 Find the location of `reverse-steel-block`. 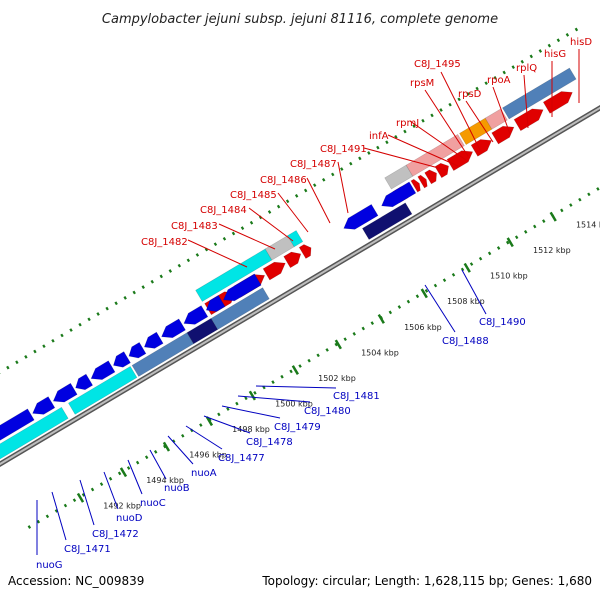

reverse-steel-block is located at coordinates (240, 308).